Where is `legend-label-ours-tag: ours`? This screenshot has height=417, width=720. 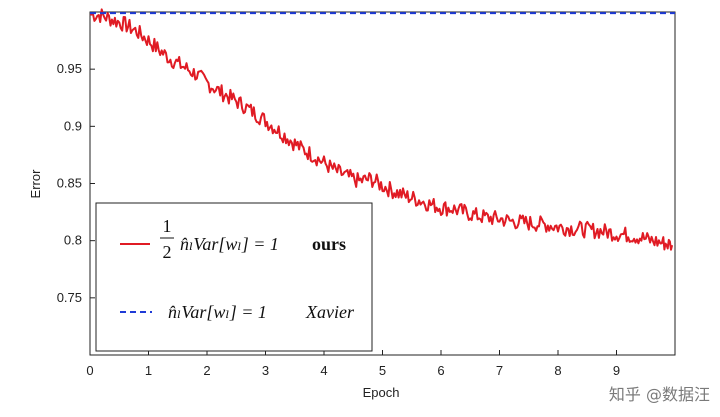
legend-label-ours-tag: ours is located at coordinates (329, 244).